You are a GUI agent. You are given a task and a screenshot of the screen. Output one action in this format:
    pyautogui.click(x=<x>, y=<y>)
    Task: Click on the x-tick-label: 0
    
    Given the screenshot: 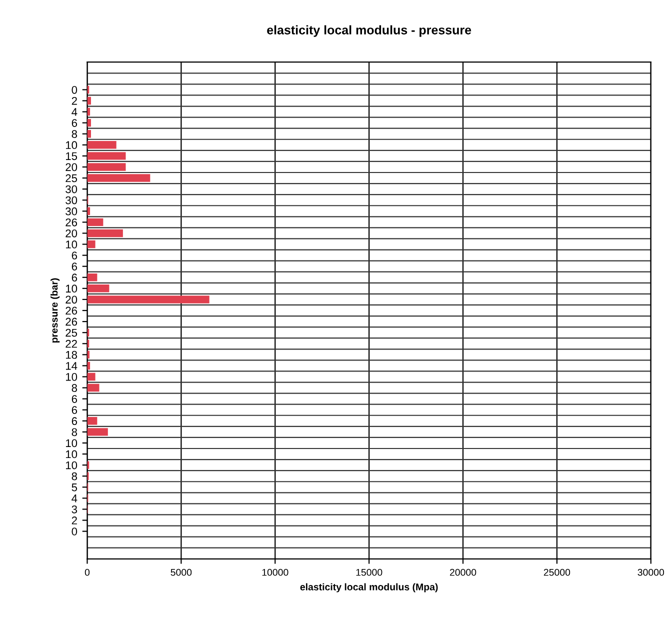 What is the action you would take?
    pyautogui.click(x=87, y=572)
    